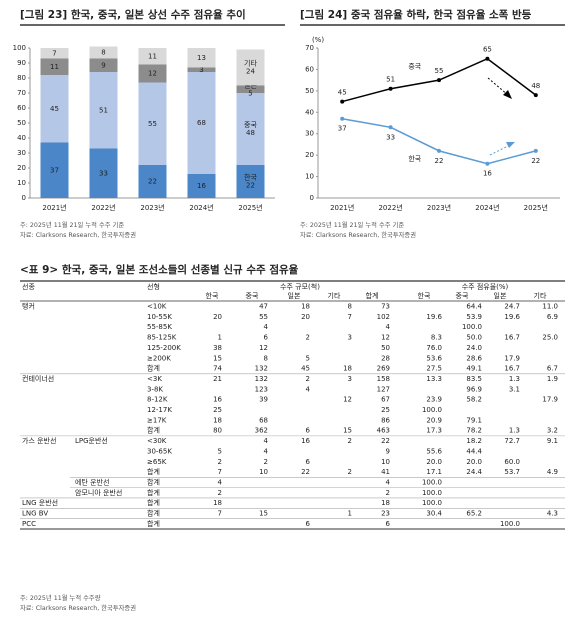 The width and height of the screenshot is (579, 631). What do you see at coordinates (358, 234) in the screenshot?
I see `note: 자료: Clarksons Research, 한국투자증권` at bounding box center [358, 234].